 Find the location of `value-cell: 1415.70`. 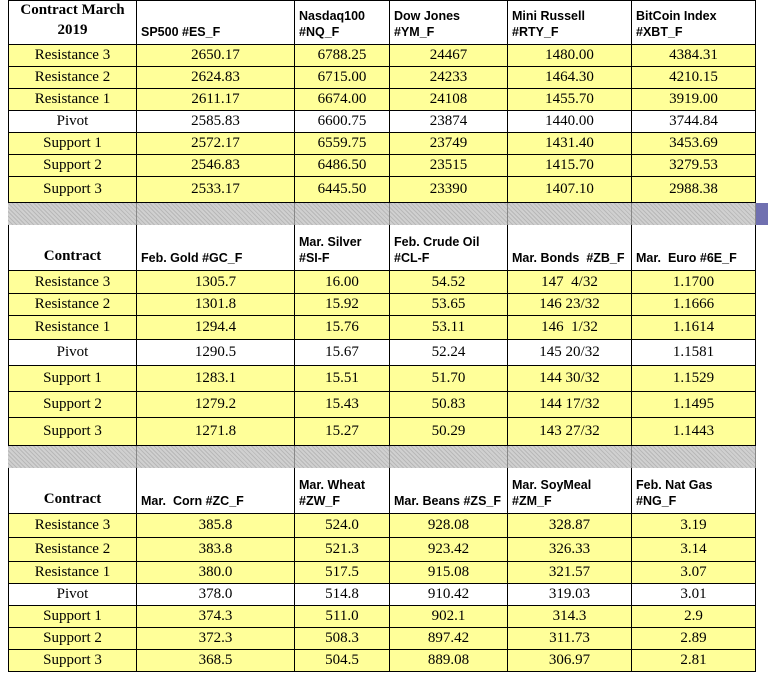

value-cell: 1415.70 is located at coordinates (570, 166).